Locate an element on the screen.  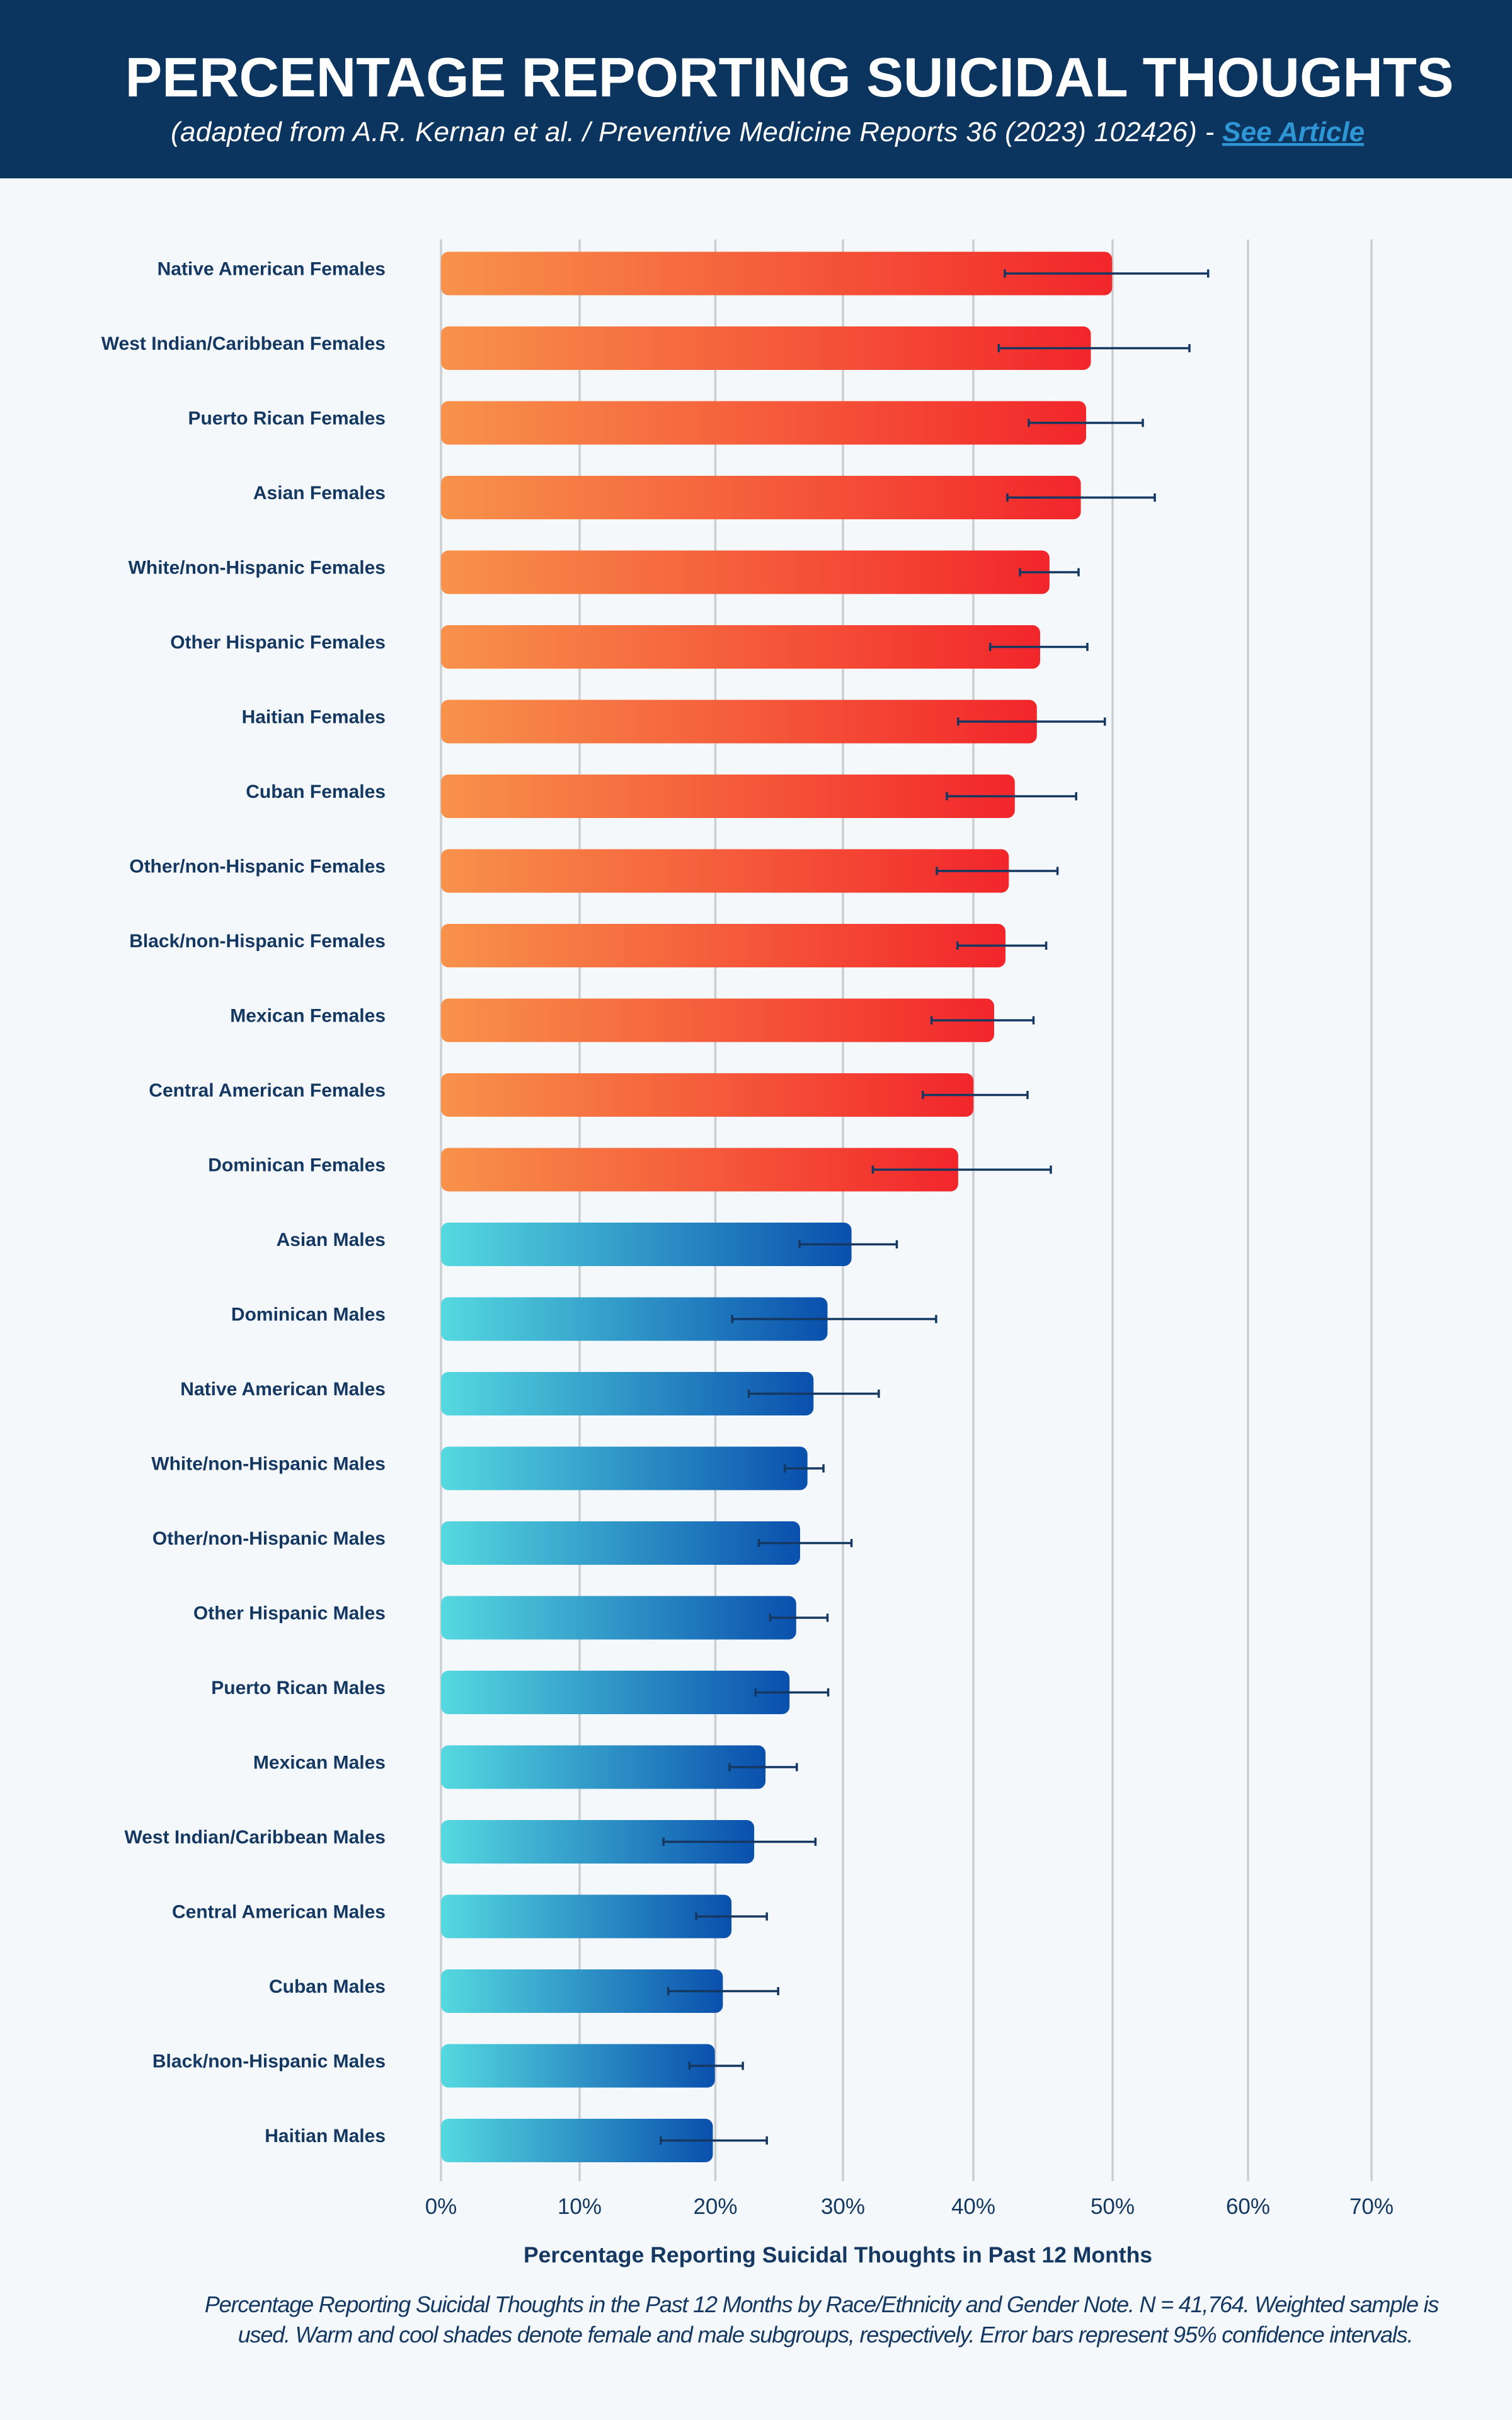
svg-text: Puerto Rican Males is located at coordinates (298, 1688).